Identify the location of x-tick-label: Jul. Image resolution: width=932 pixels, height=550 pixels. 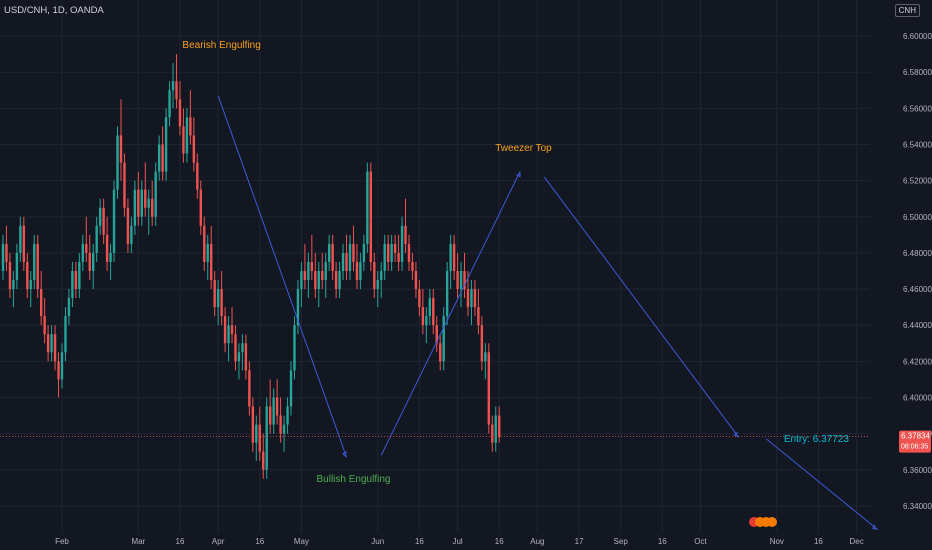
(457, 541).